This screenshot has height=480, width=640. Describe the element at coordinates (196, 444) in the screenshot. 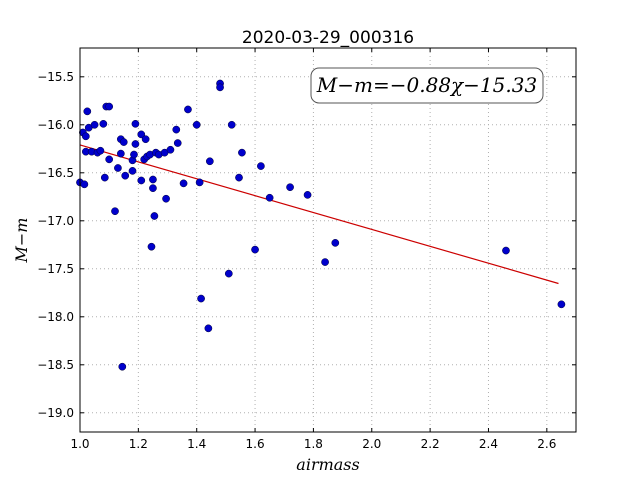

I see `x-tick-label: 1.4` at that location.